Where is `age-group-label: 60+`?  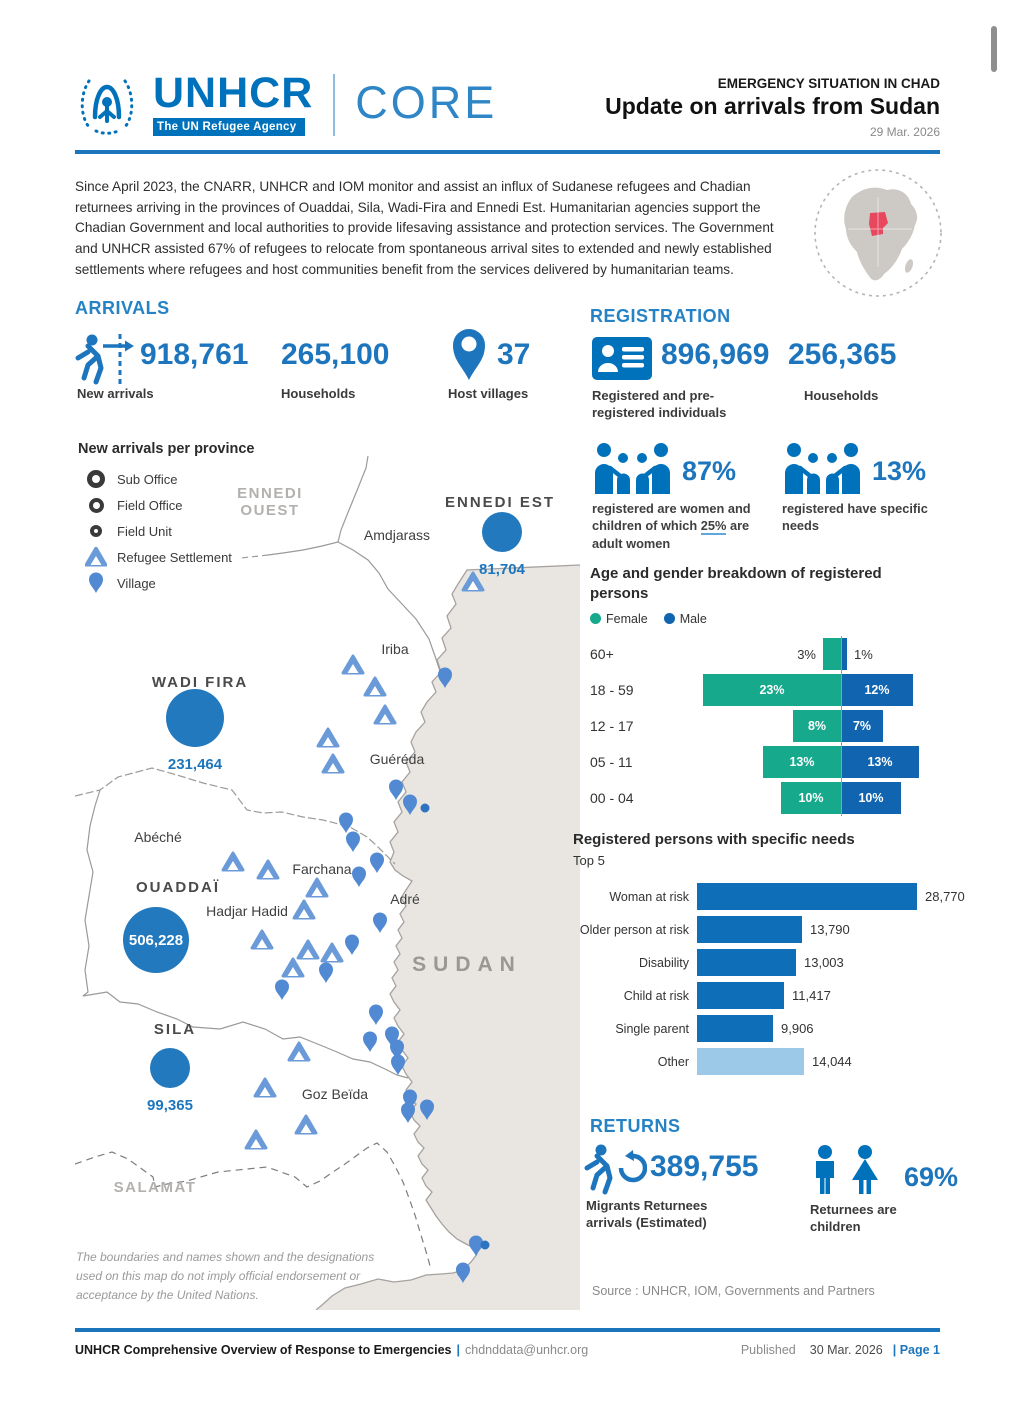
age-group-label: 60+ is located at coordinates (602, 654).